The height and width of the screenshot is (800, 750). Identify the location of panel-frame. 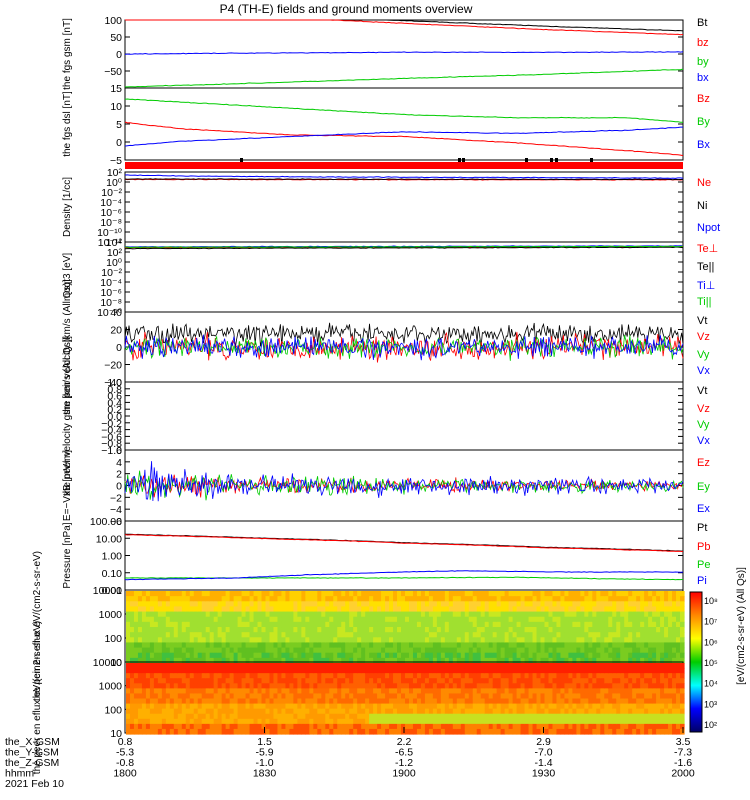
(404, 207).